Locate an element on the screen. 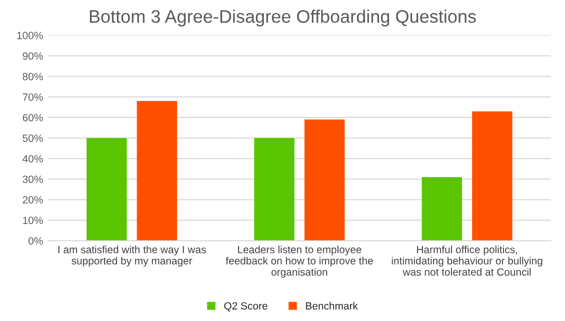  y-tick-label: 40% is located at coordinates (32, 158).